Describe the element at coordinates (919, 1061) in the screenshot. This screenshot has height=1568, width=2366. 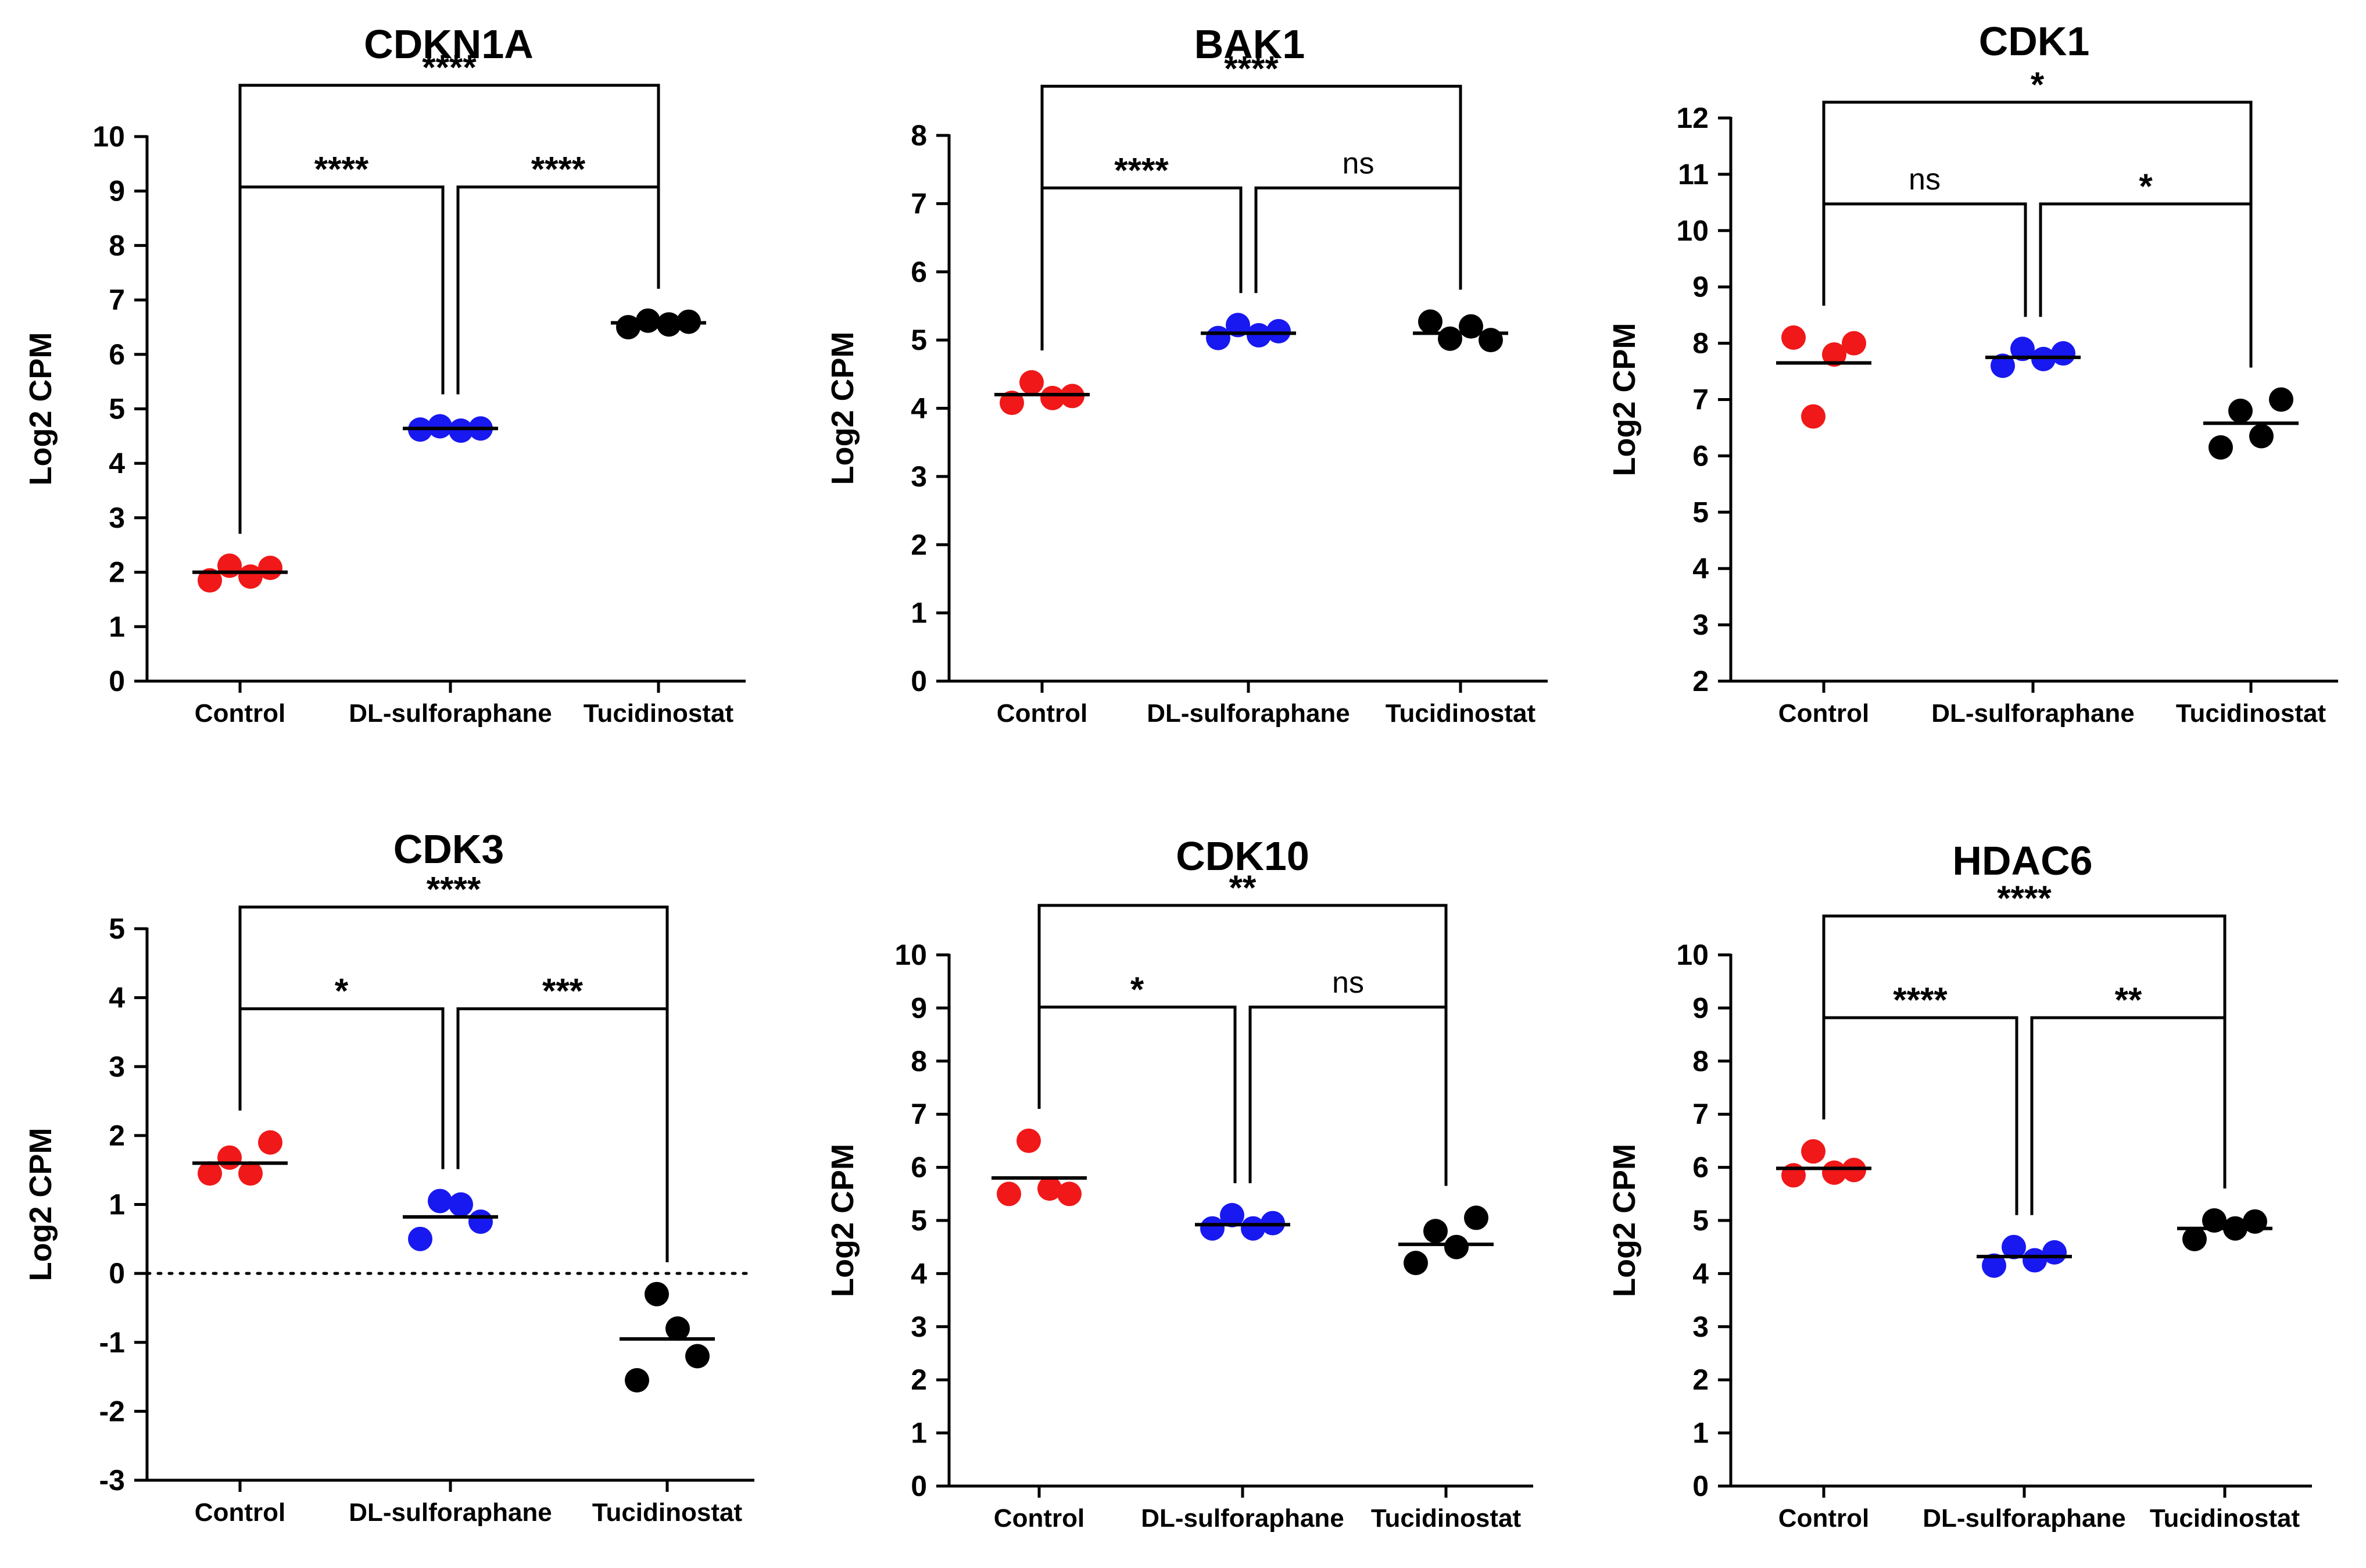
I see `y-tick-label: 8` at that location.